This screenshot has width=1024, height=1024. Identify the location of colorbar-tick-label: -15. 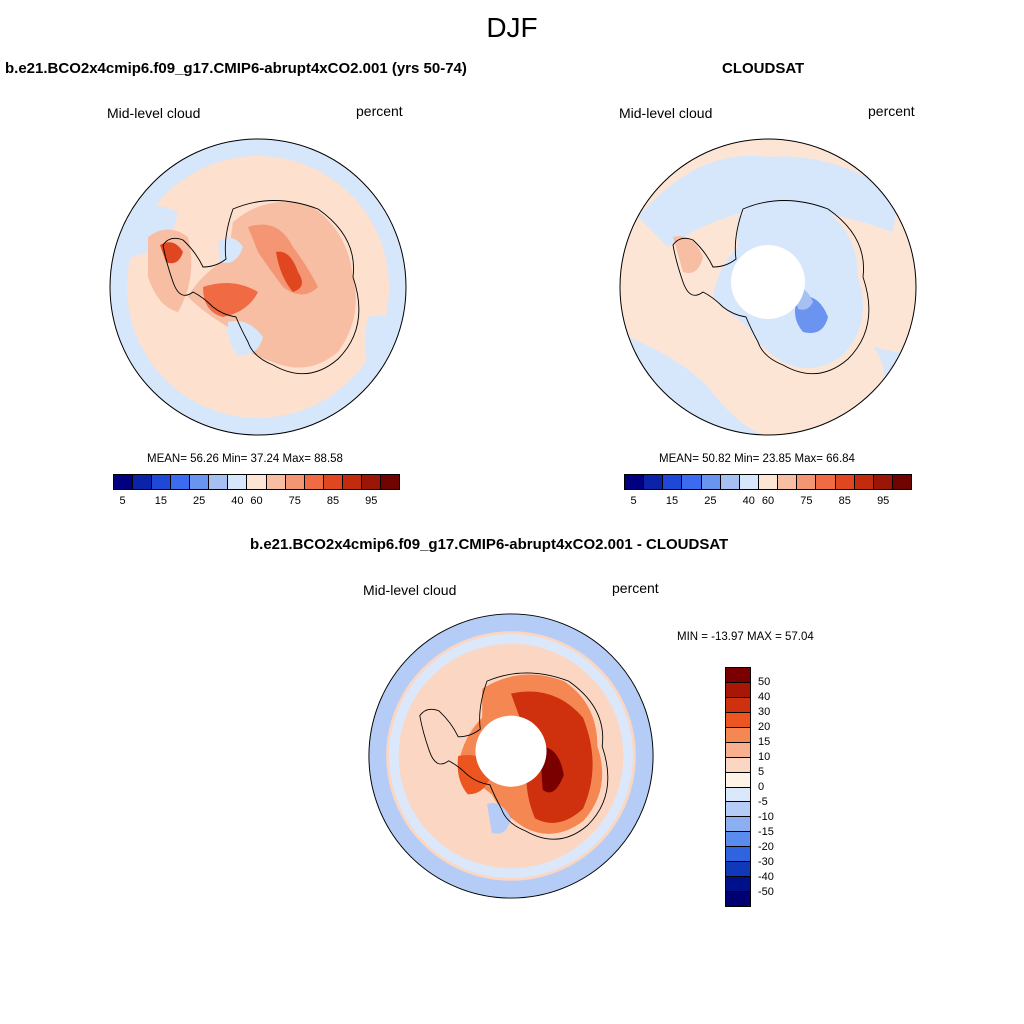
(766, 832).